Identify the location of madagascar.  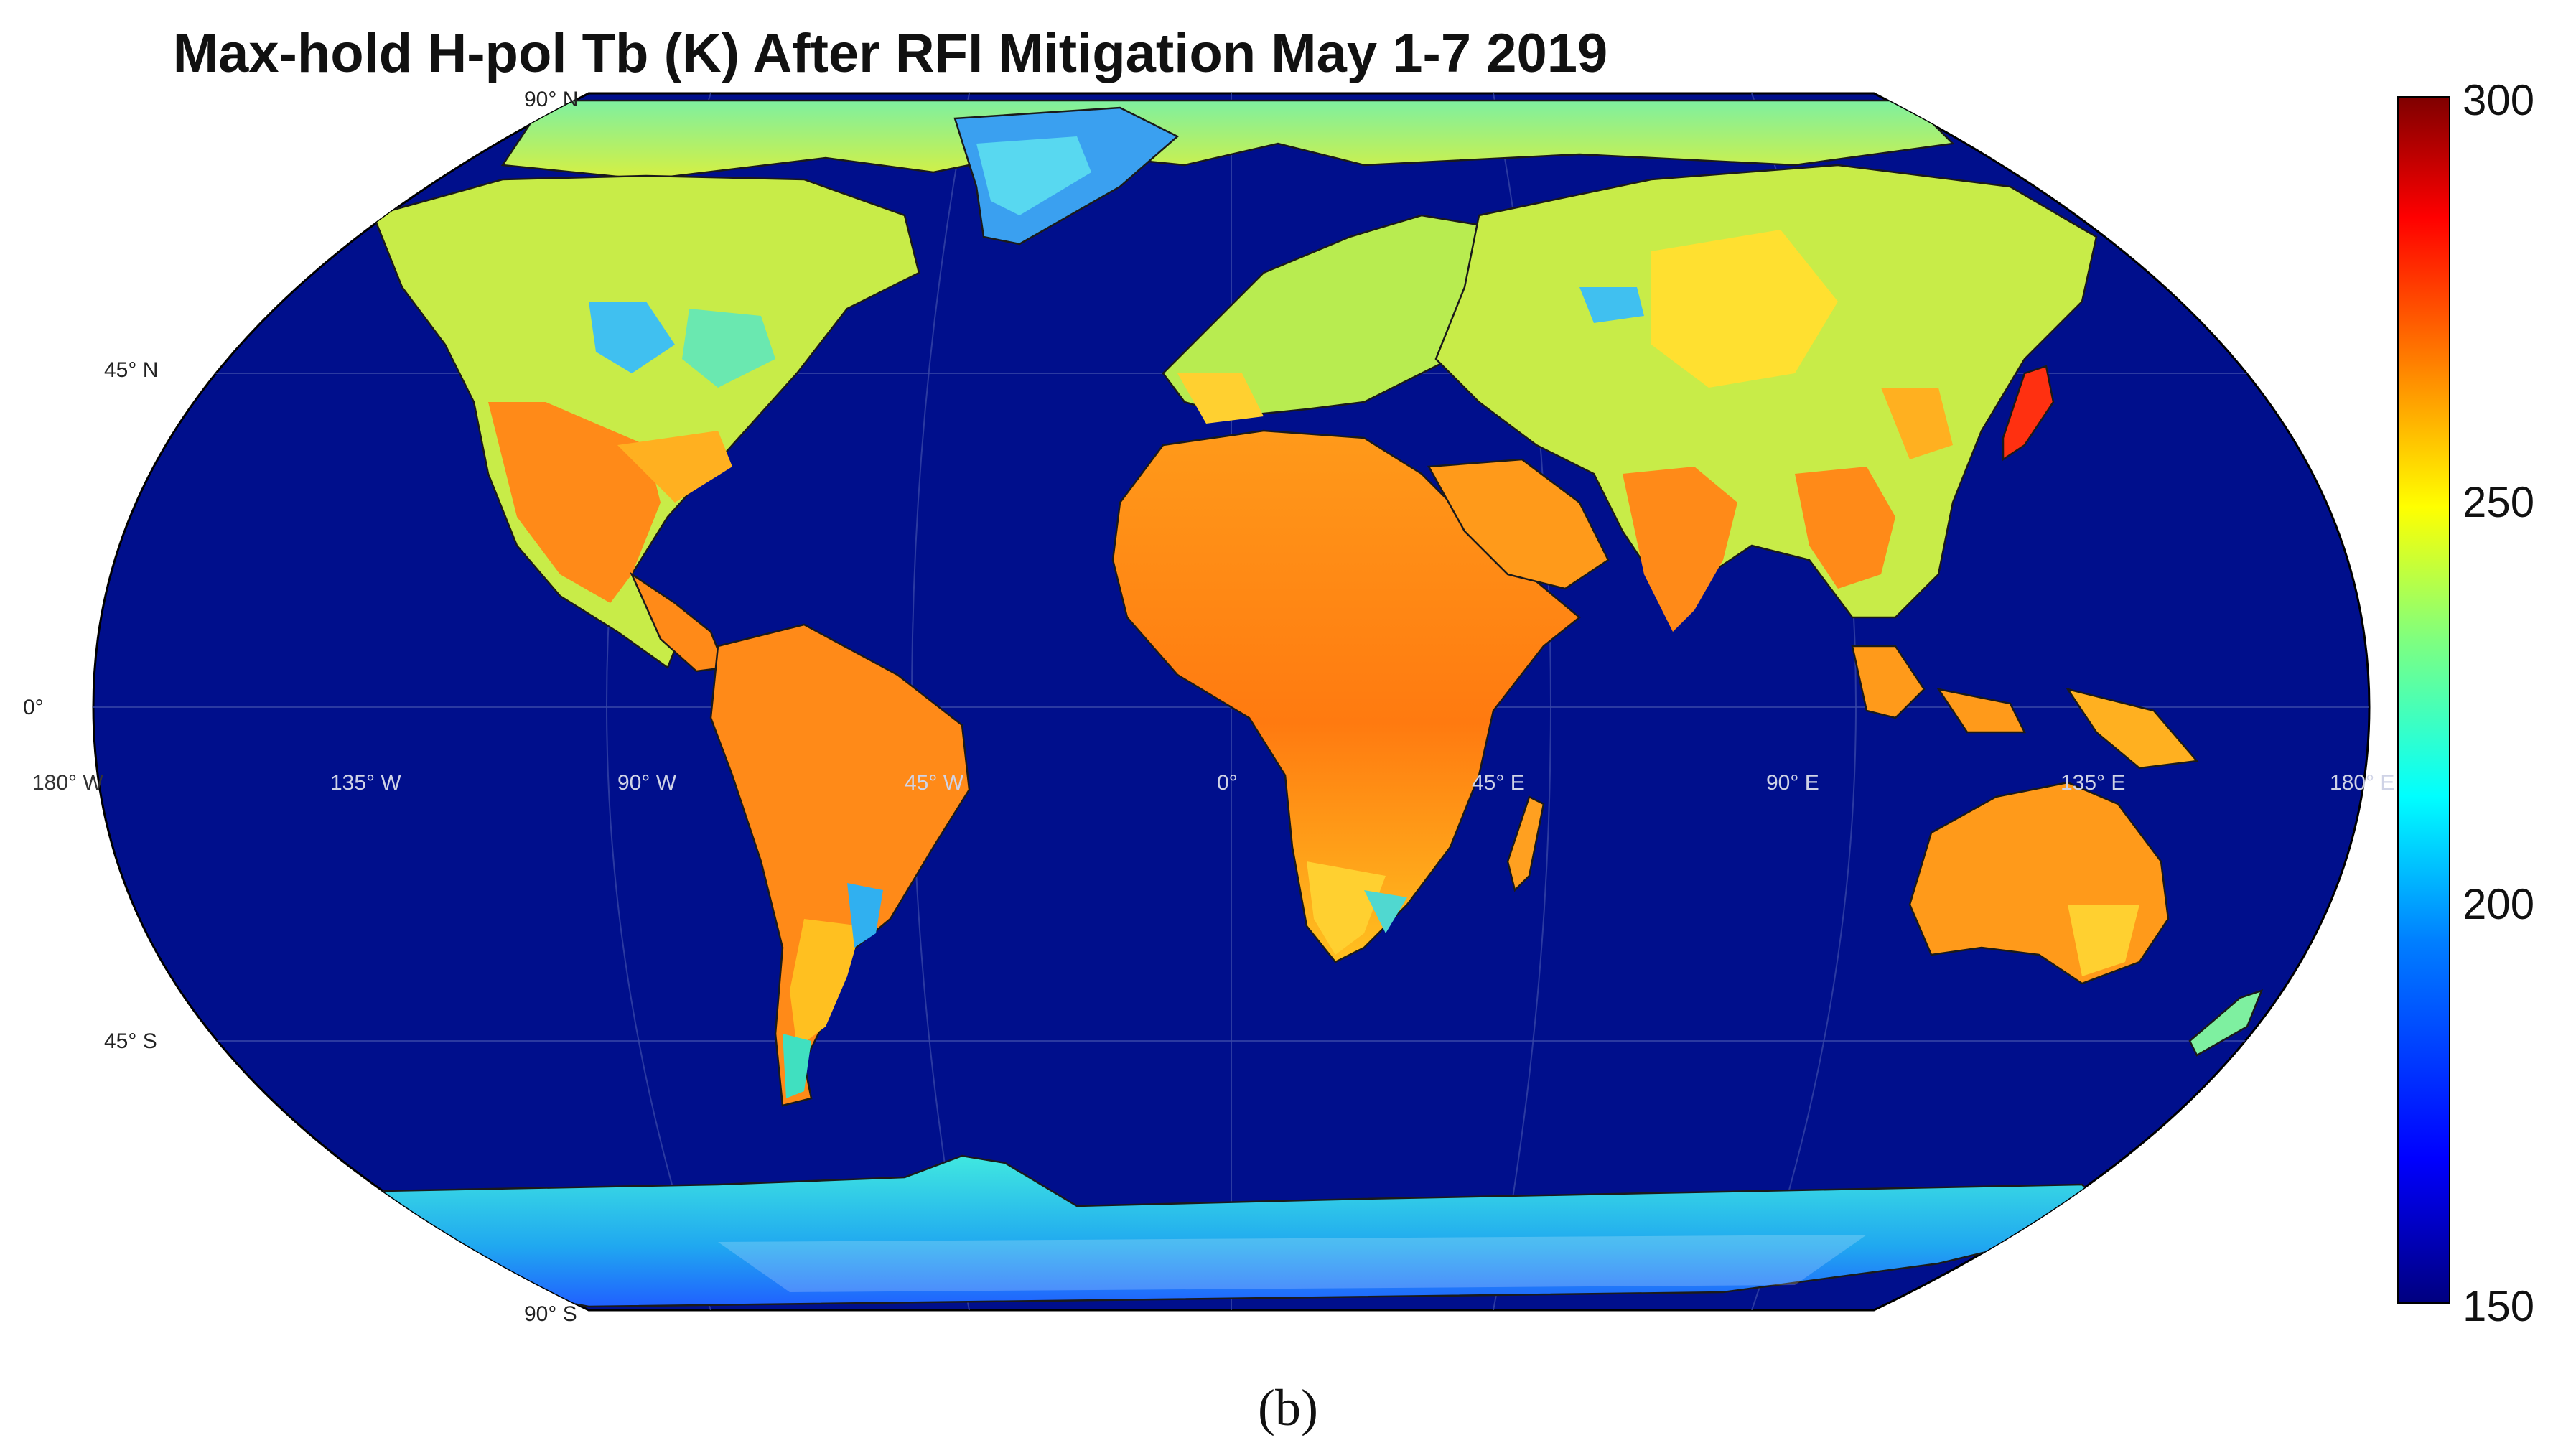
(1525, 843).